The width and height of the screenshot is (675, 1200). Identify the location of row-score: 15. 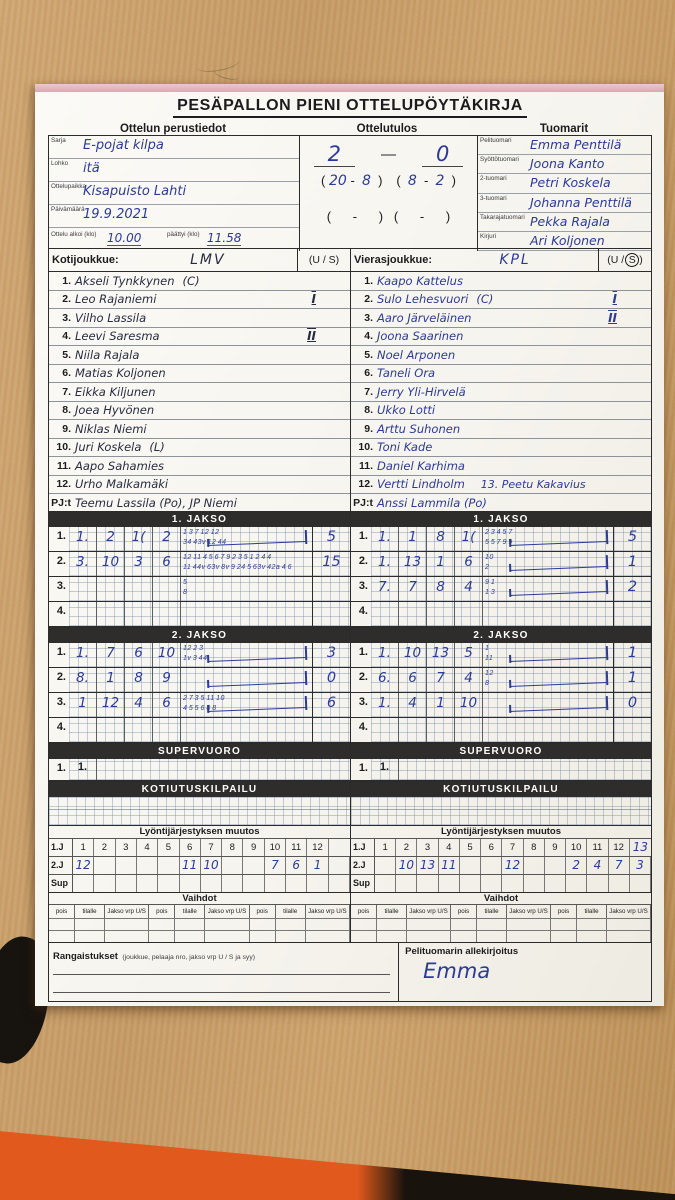
(331, 564).